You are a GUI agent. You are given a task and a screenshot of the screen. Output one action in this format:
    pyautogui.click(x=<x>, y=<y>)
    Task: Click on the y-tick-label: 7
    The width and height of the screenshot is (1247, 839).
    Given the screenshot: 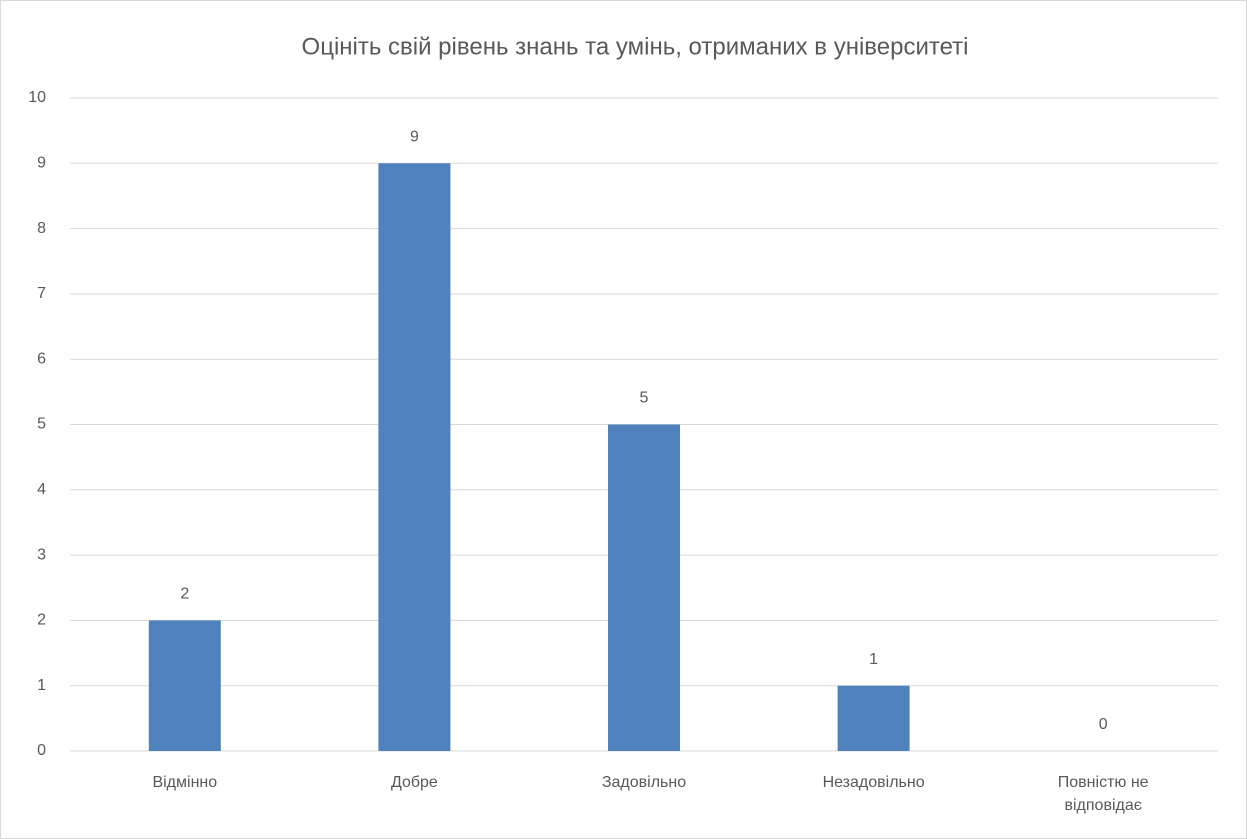 What is the action you would take?
    pyautogui.click(x=41, y=293)
    